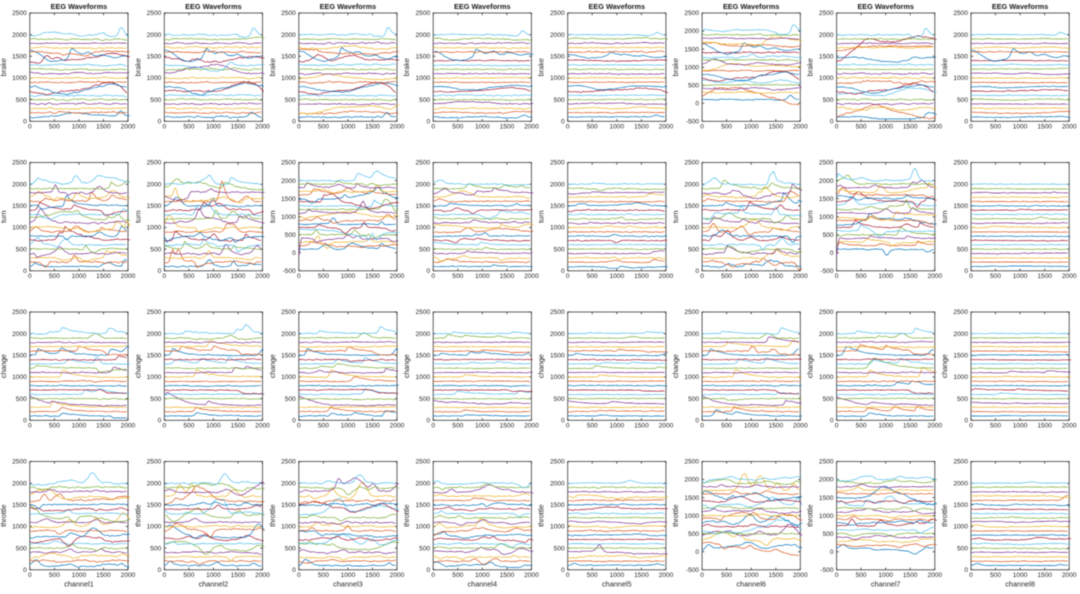  Describe the element at coordinates (617, 583) in the screenshot. I see `svg-text: channel5` at that location.